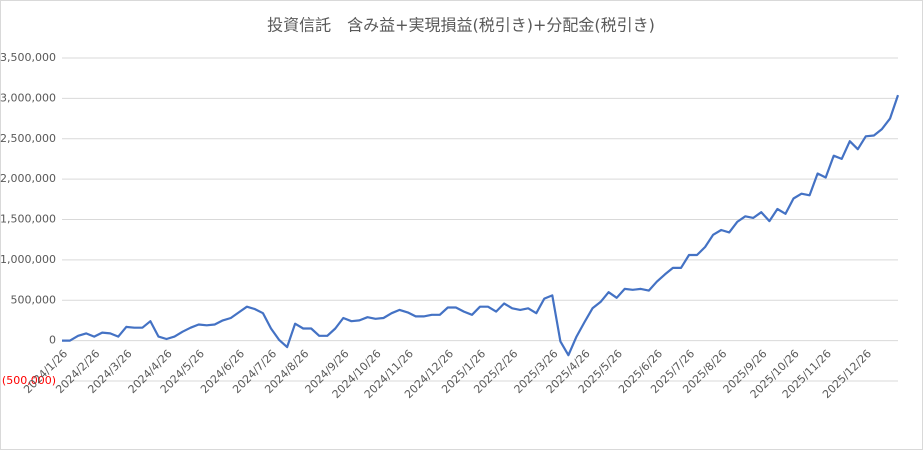 This screenshot has width=923, height=450. What do you see at coordinates (29, 380) in the screenshot?
I see `y-tick-label: (500,000)` at bounding box center [29, 380].